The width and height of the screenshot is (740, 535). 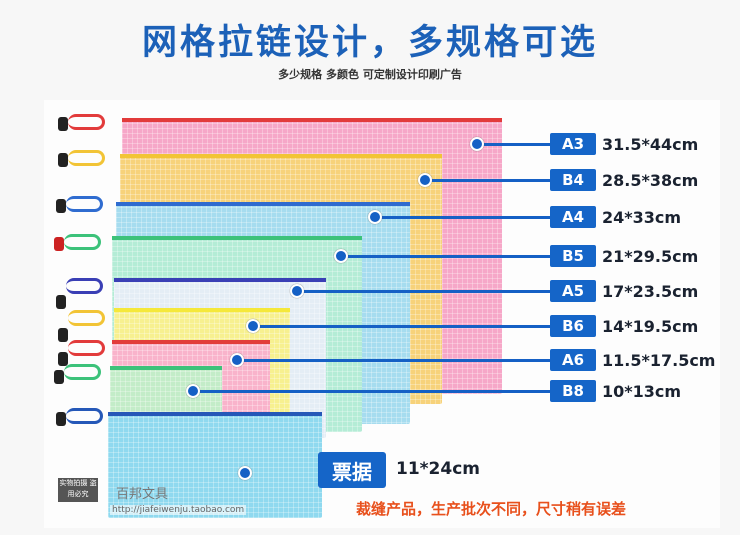 What do you see at coordinates (573, 256) in the screenshot?
I see `size-badge: B5` at bounding box center [573, 256].